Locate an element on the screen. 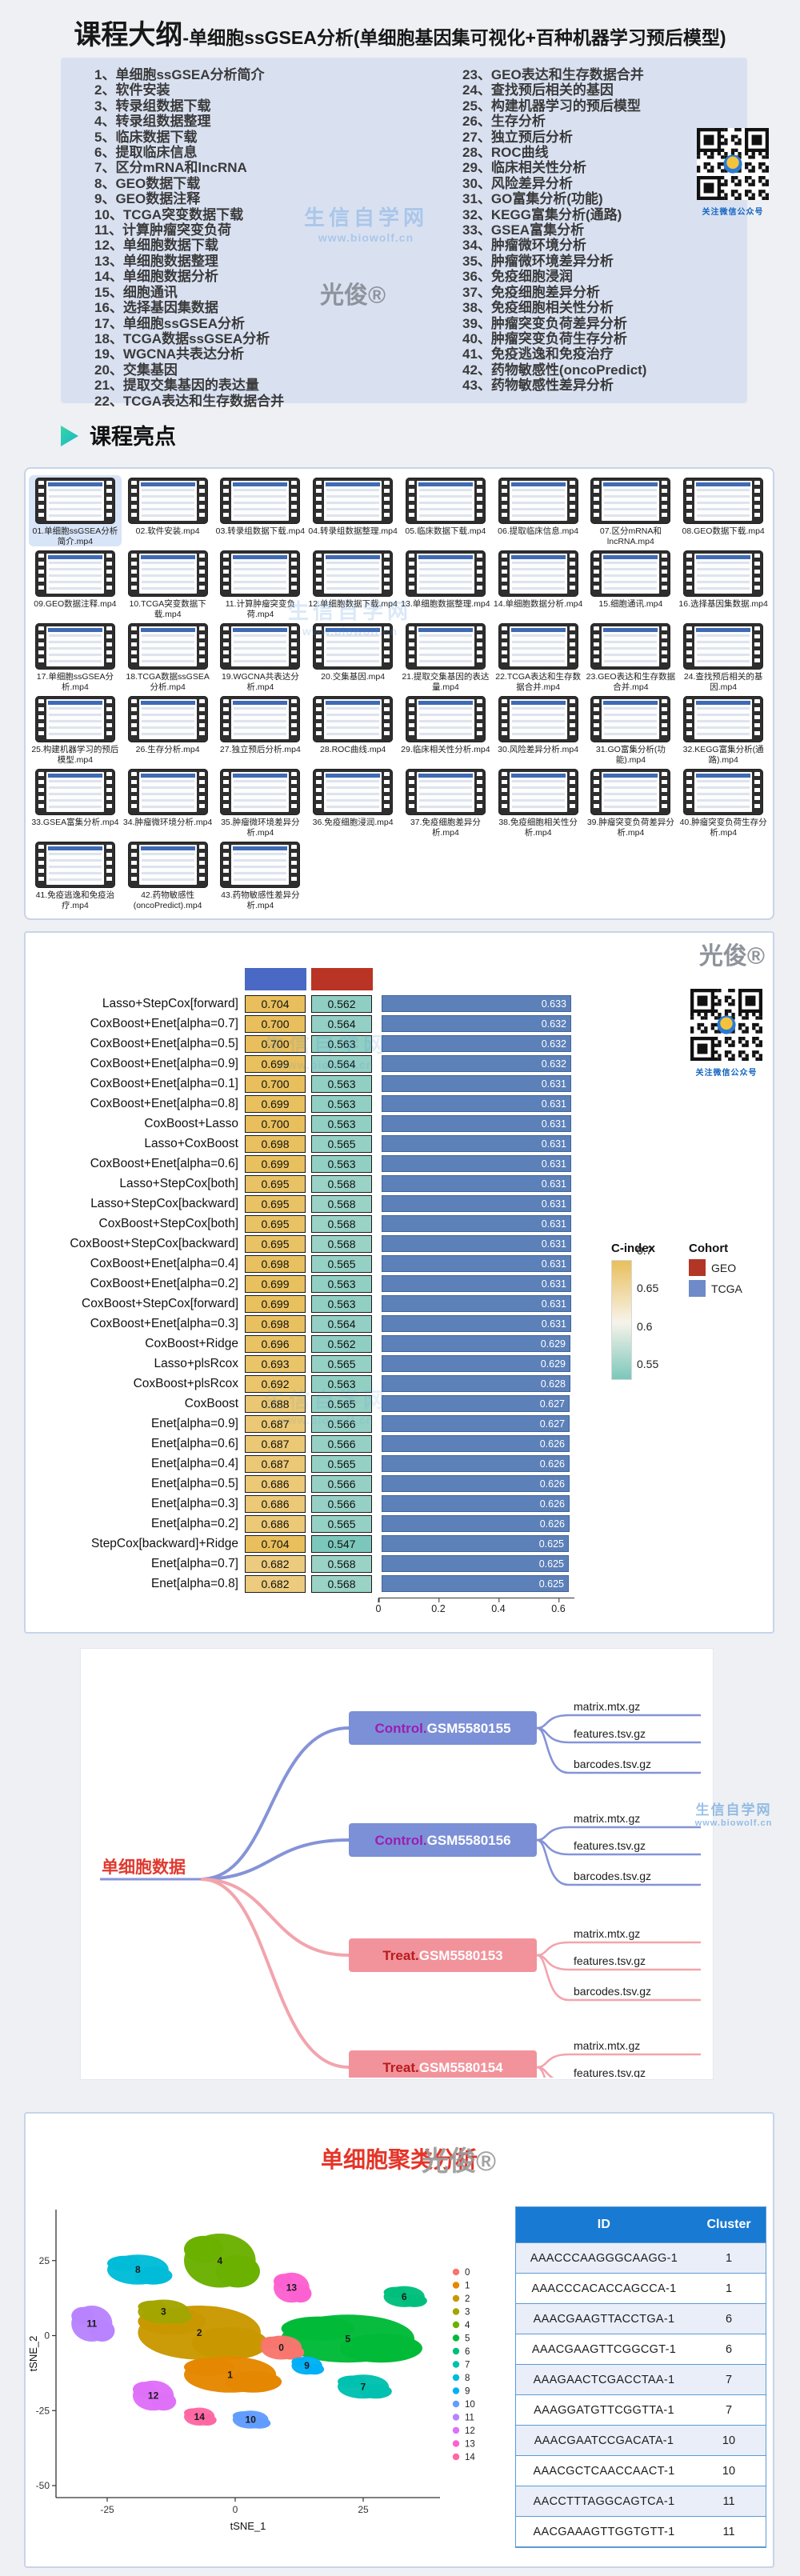  video-item: 01.单细胞ssGSEA分析简介.mp4 is located at coordinates (75, 510).